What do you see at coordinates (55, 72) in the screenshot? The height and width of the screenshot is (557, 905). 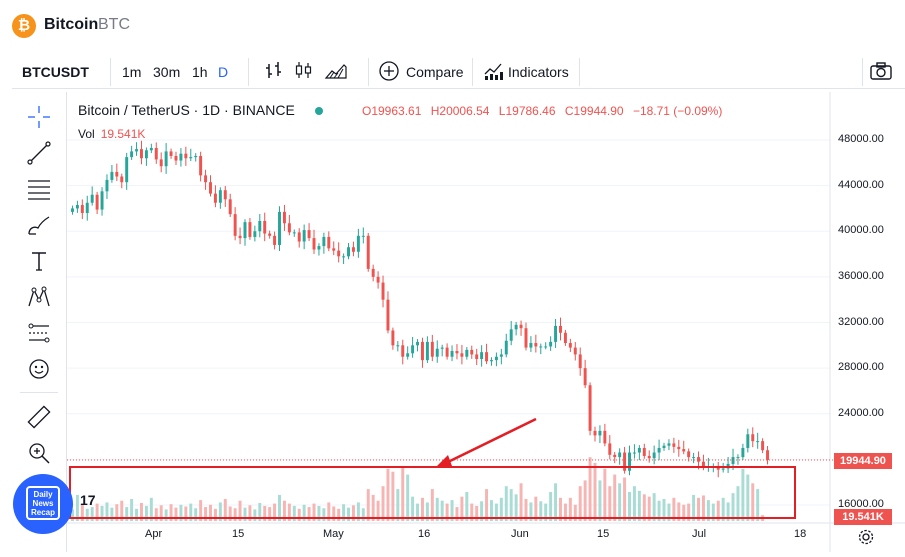 I see `symbol-search-button: BTCUSDT` at bounding box center [55, 72].